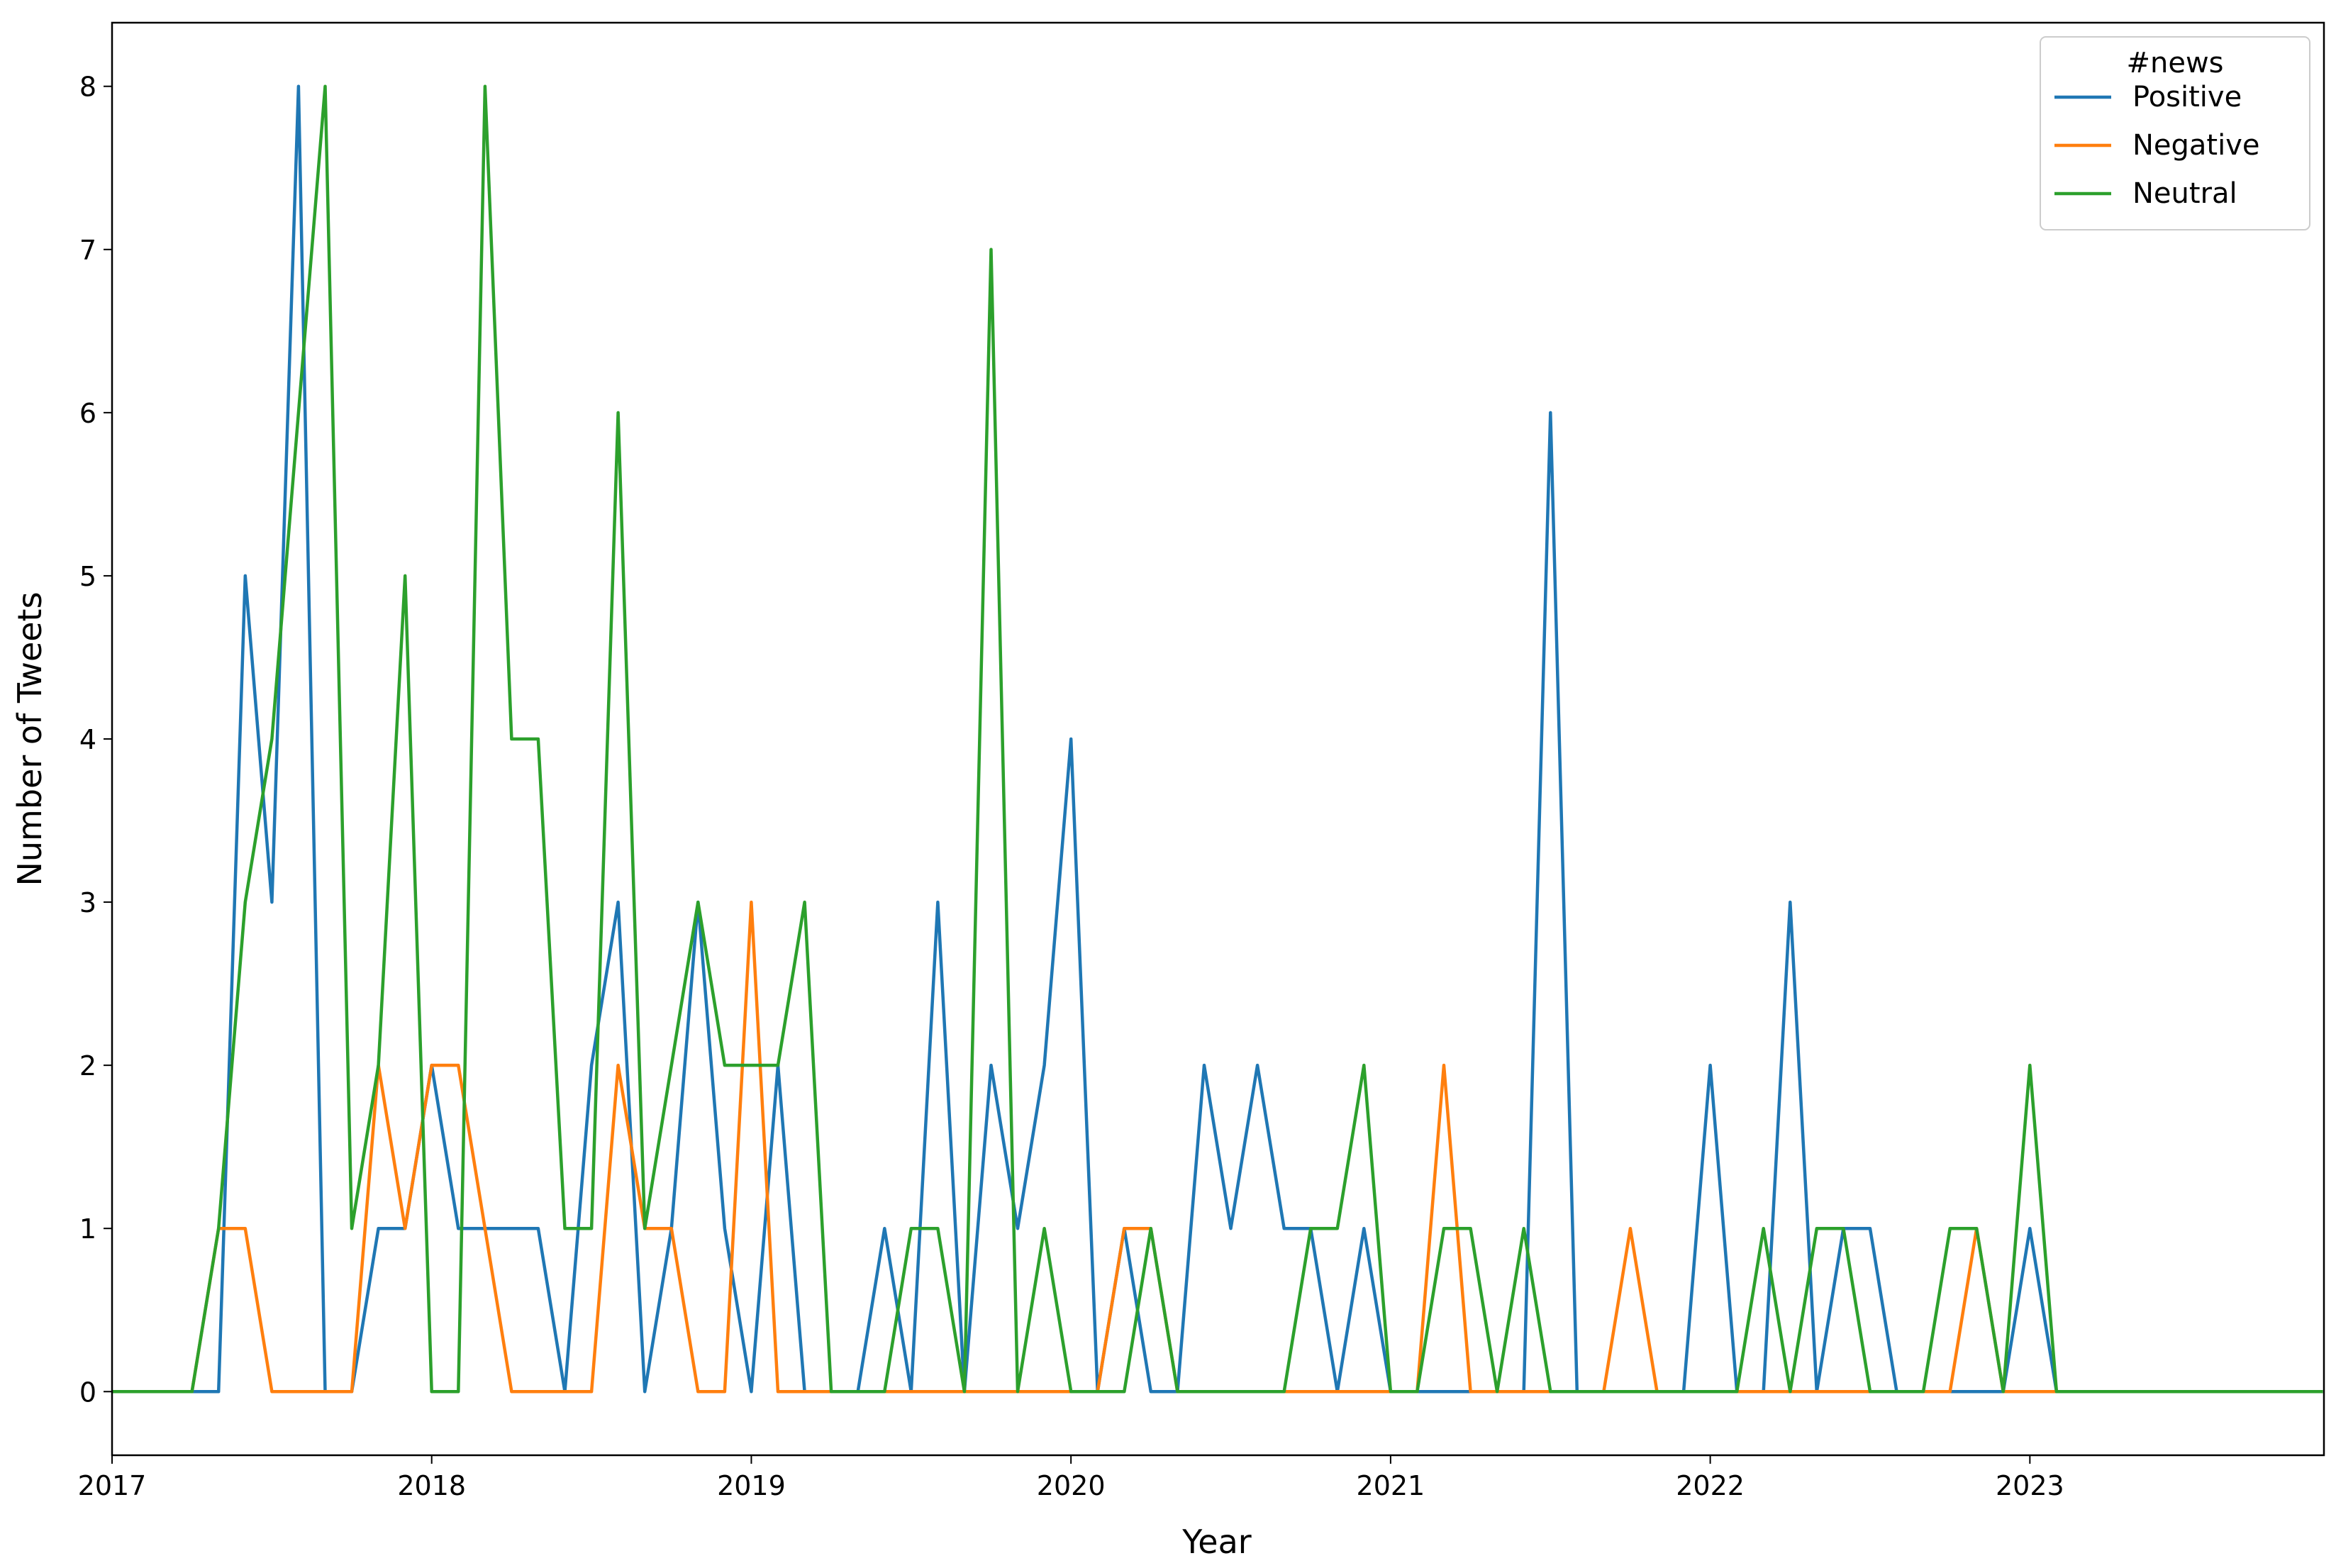  Describe the element at coordinates (87, 250) in the screenshot. I see `y-tick-label: 7` at that location.